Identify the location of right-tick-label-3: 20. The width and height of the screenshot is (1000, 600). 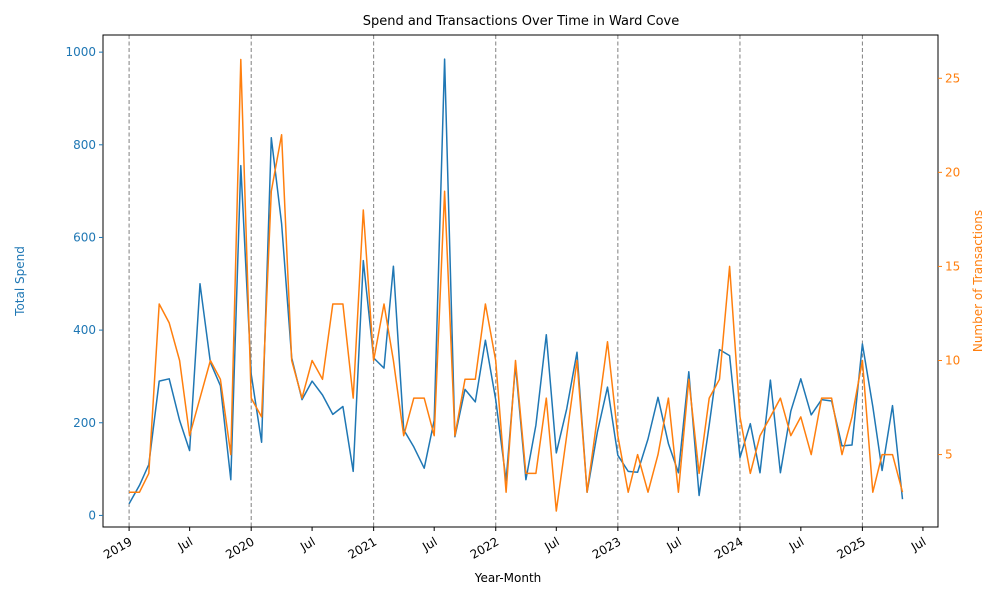
(952, 172).